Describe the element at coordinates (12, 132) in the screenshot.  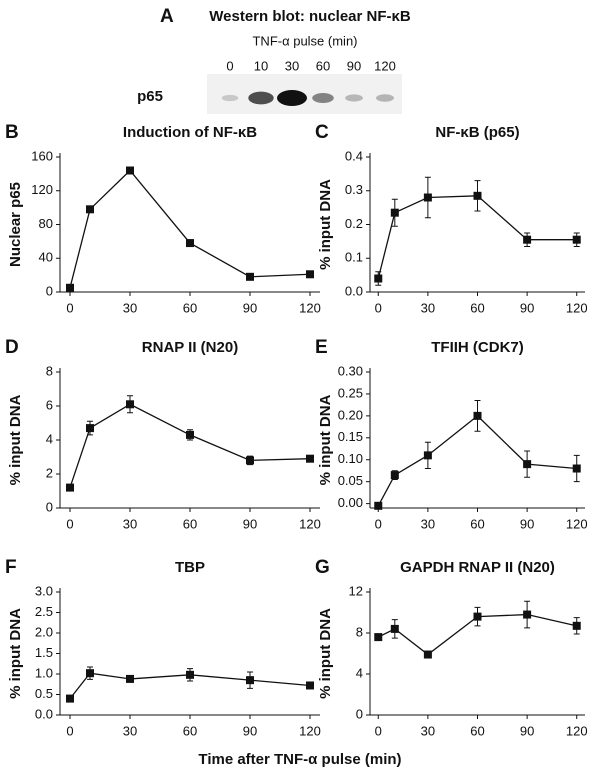
I see `panel-letter: B` at that location.